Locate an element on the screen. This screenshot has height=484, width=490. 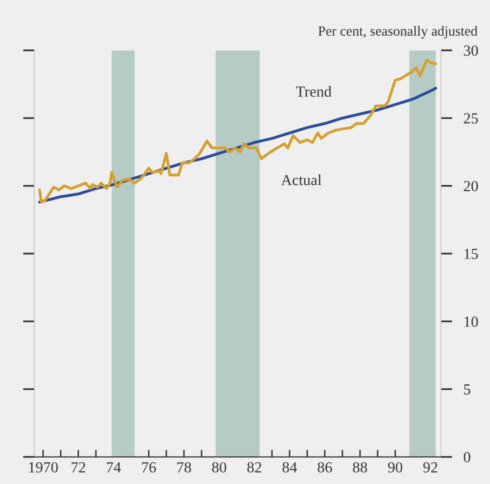
series-label: Actual is located at coordinates (301, 180).